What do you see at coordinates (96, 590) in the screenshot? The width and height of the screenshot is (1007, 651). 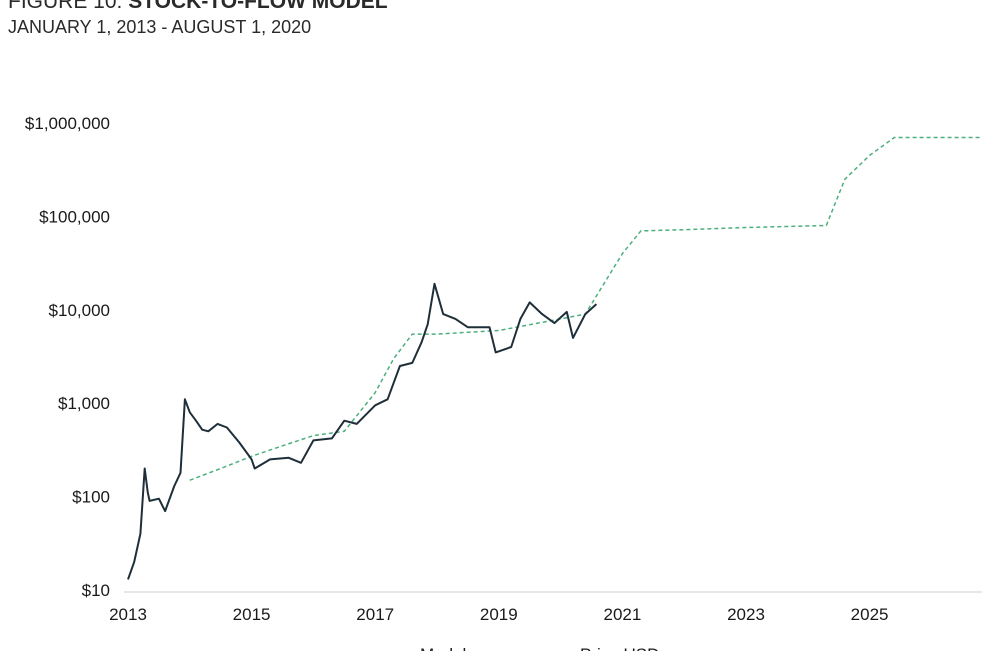 I see `y-tick-label: $10` at bounding box center [96, 590].